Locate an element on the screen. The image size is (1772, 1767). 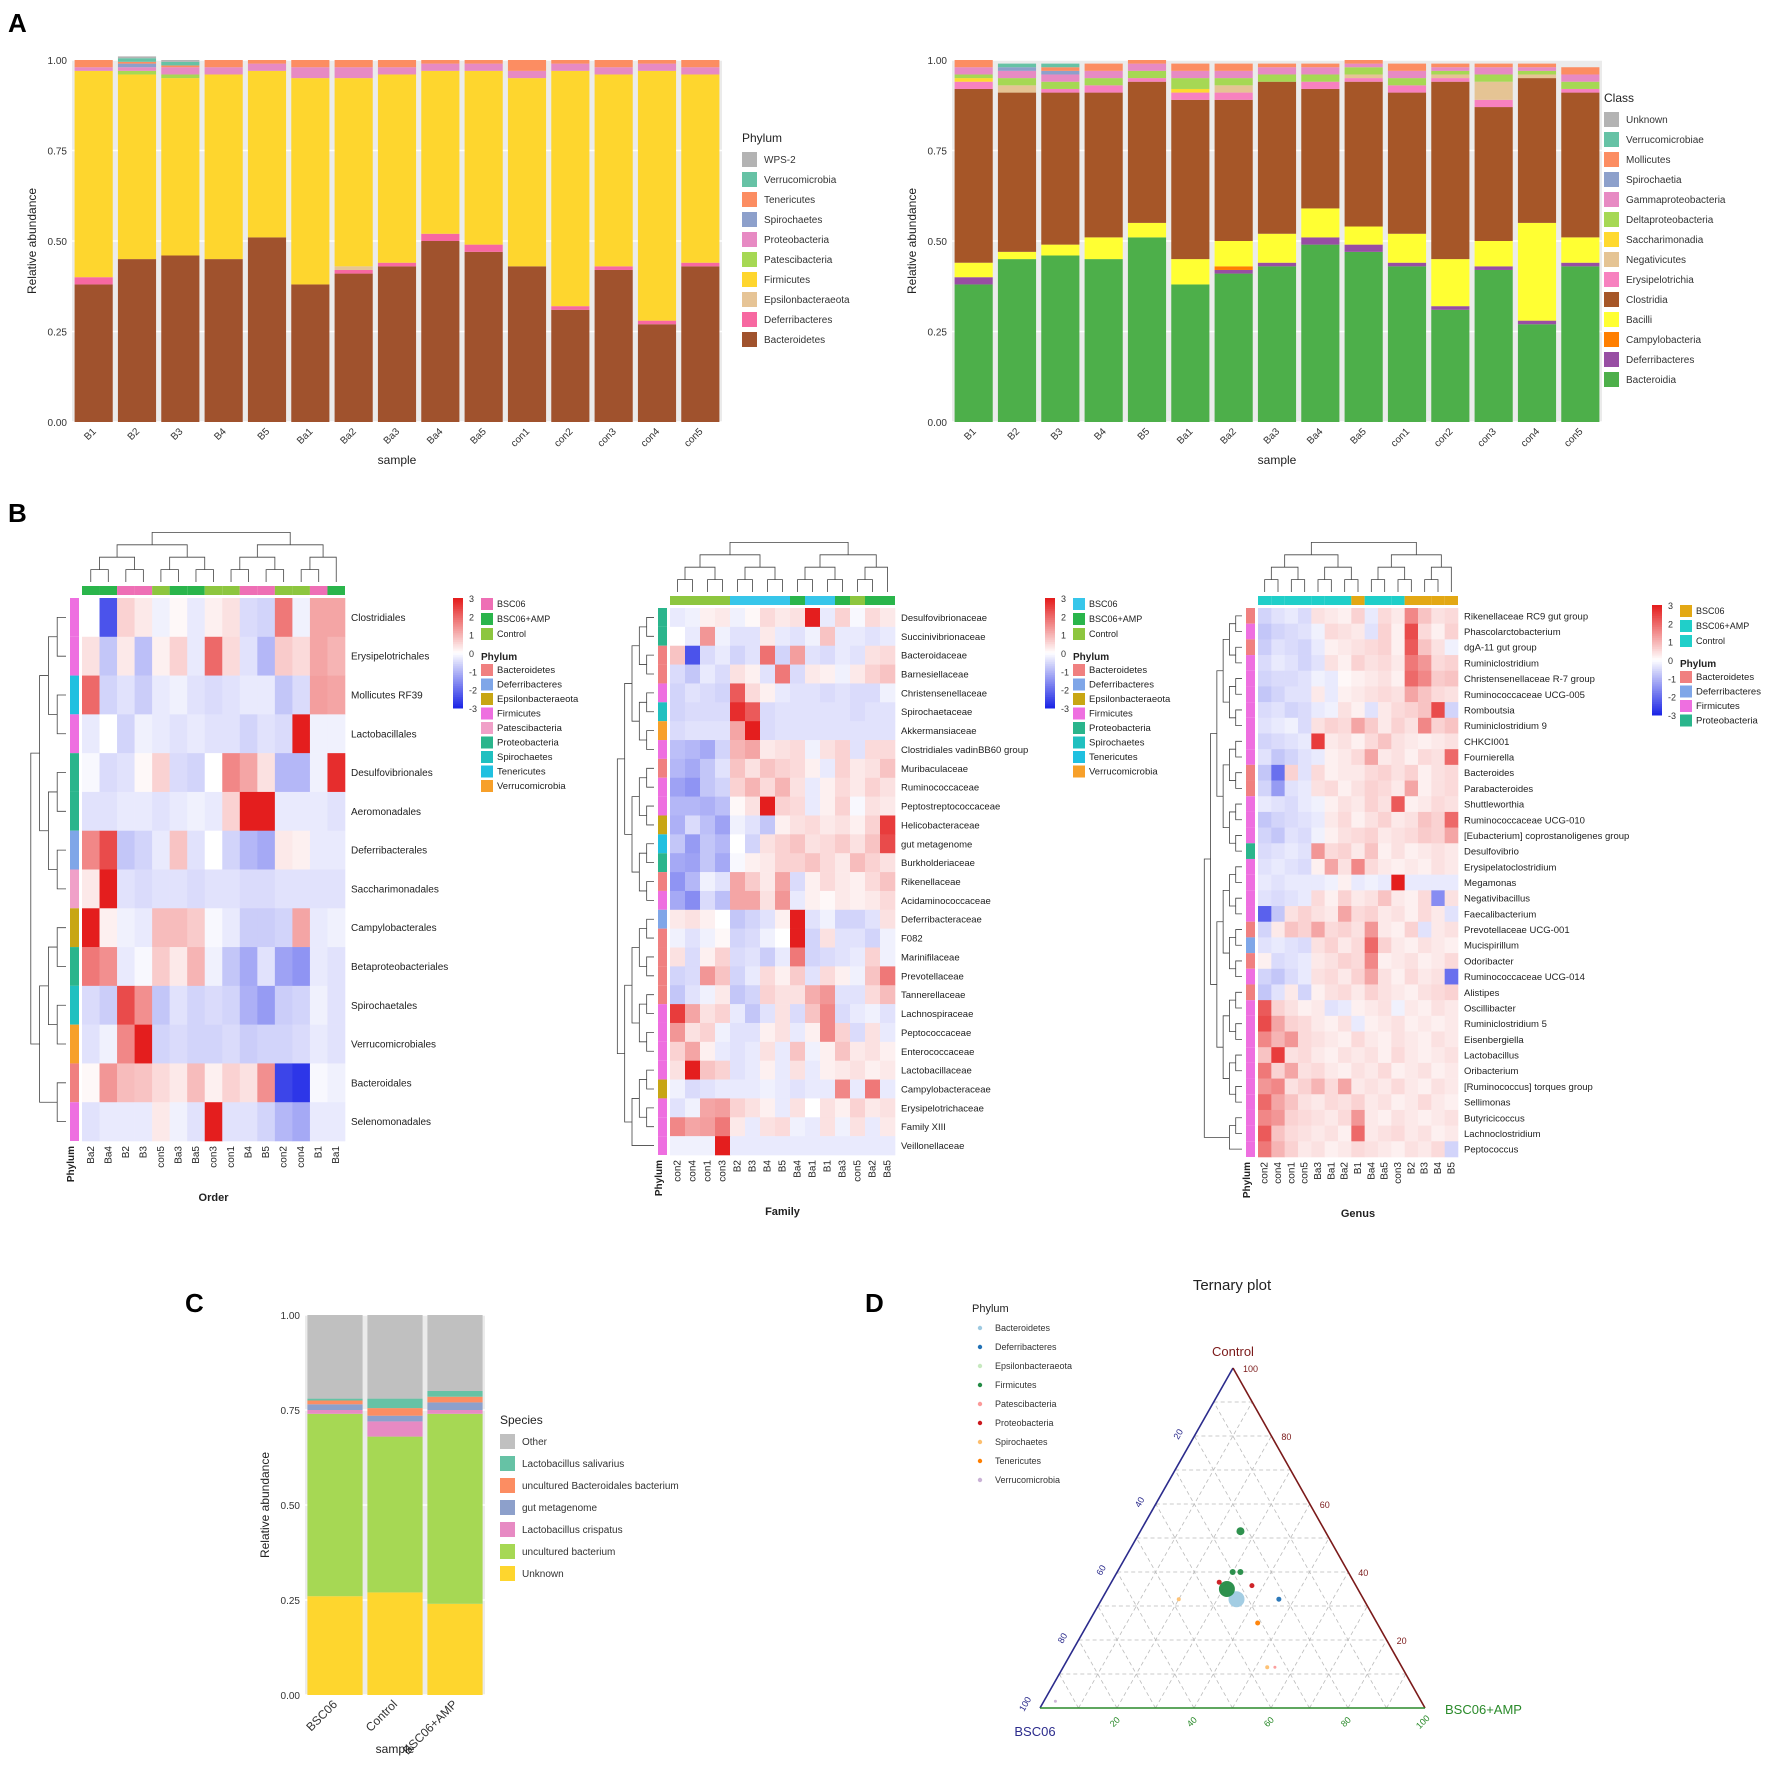
legend-label: Campylobacteria is located at coordinates (1663, 340).